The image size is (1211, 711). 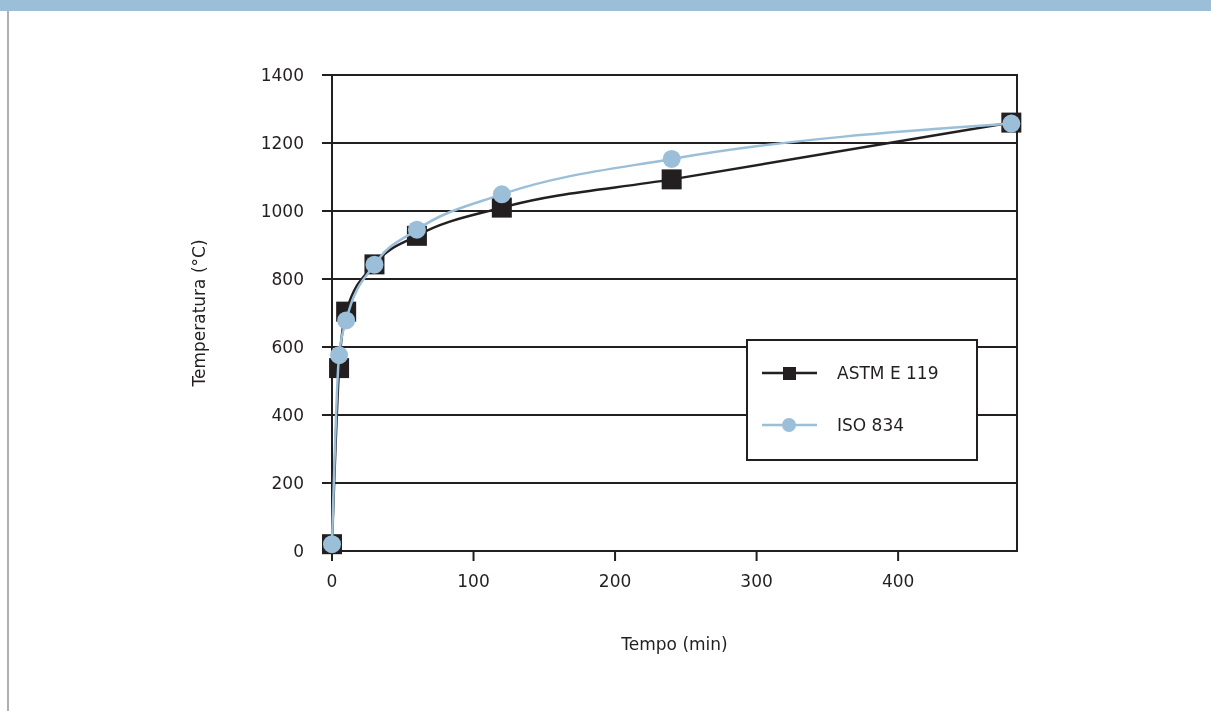 What do you see at coordinates (615, 581) in the screenshot?
I see `x-tick-label: 200` at bounding box center [615, 581].